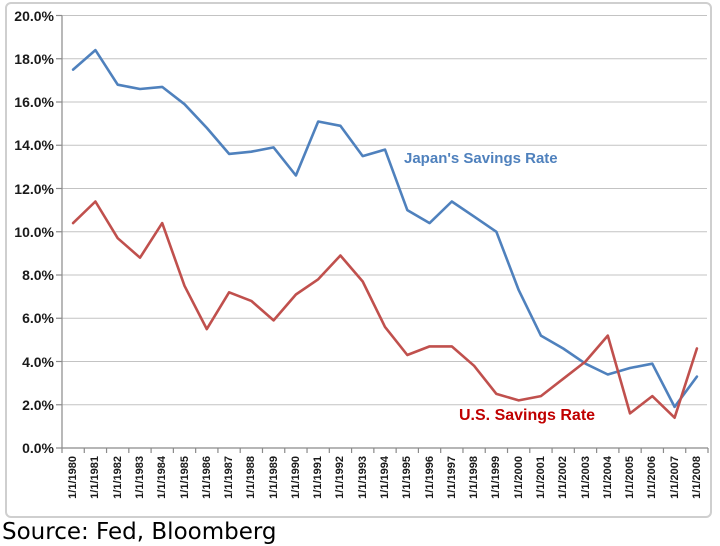 Image resolution: width=720 pixels, height=546 pixels. What do you see at coordinates (451, 477) in the screenshot?
I see `x-axis-tick-label: 1/1/1997` at bounding box center [451, 477].